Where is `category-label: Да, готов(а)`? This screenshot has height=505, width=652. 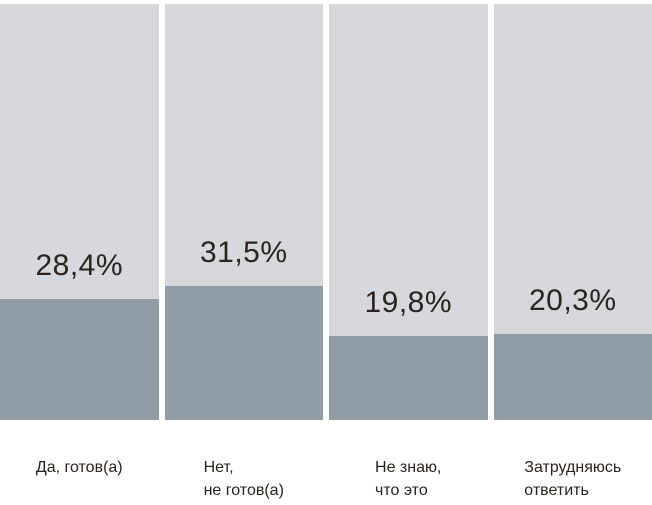 category-label: Да, готов(а) is located at coordinates (79, 467).